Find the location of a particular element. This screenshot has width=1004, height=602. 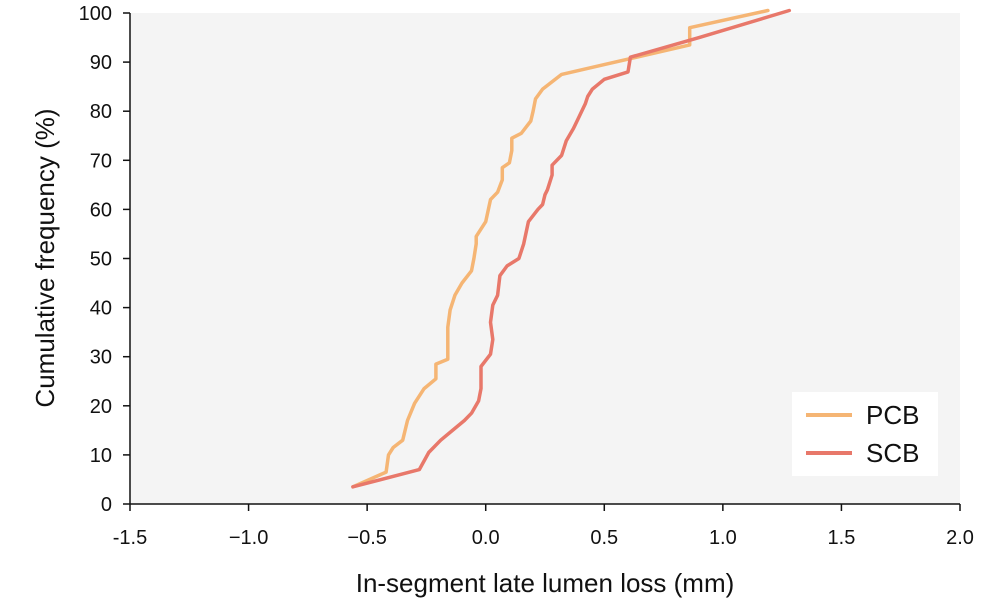

y-tick-label: 100 is located at coordinates (95, 14).